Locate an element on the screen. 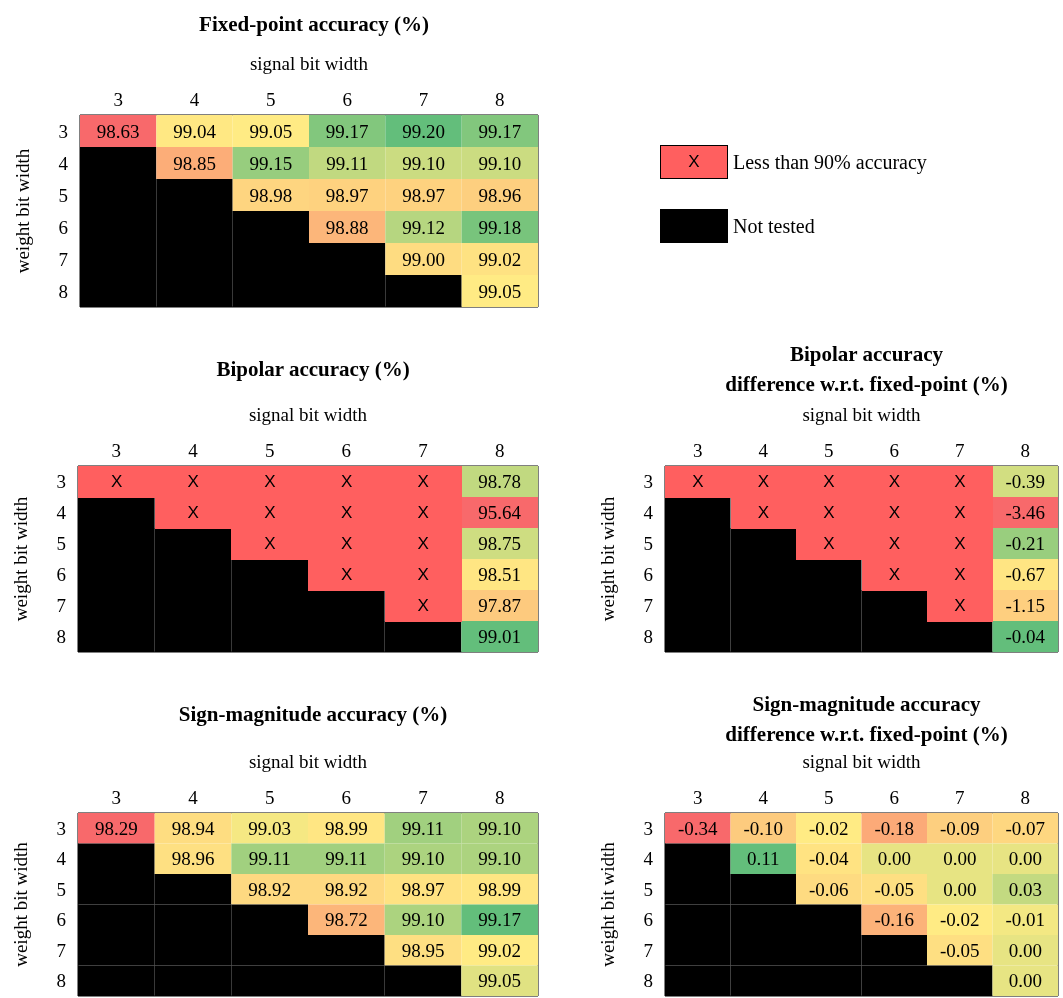 The height and width of the screenshot is (998, 1063). chart-title: Bipolar accuracy (%) is located at coordinates (313, 369).